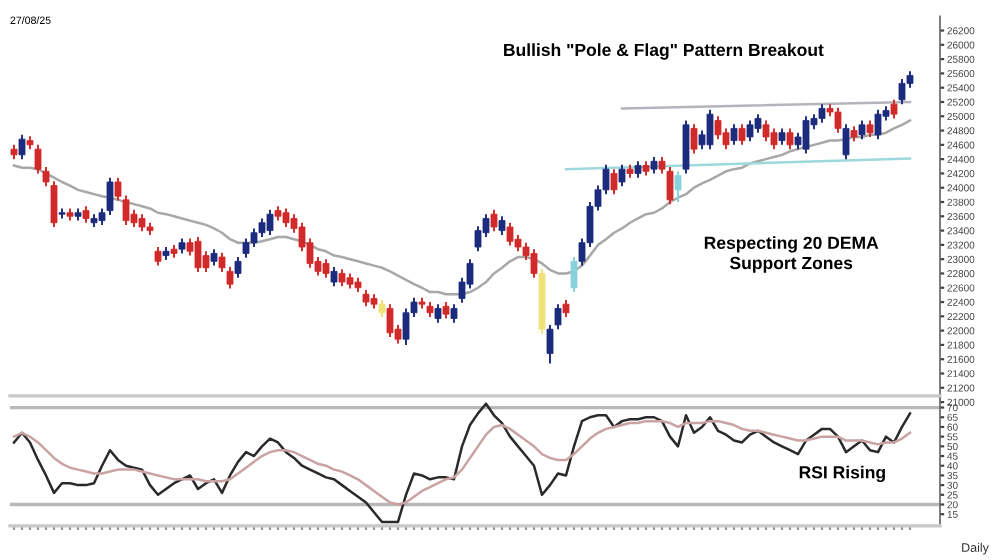  What do you see at coordinates (664, 51) in the screenshot?
I see `annotation: Bullish "Pole & Flag" Pattern Breakout` at bounding box center [664, 51].